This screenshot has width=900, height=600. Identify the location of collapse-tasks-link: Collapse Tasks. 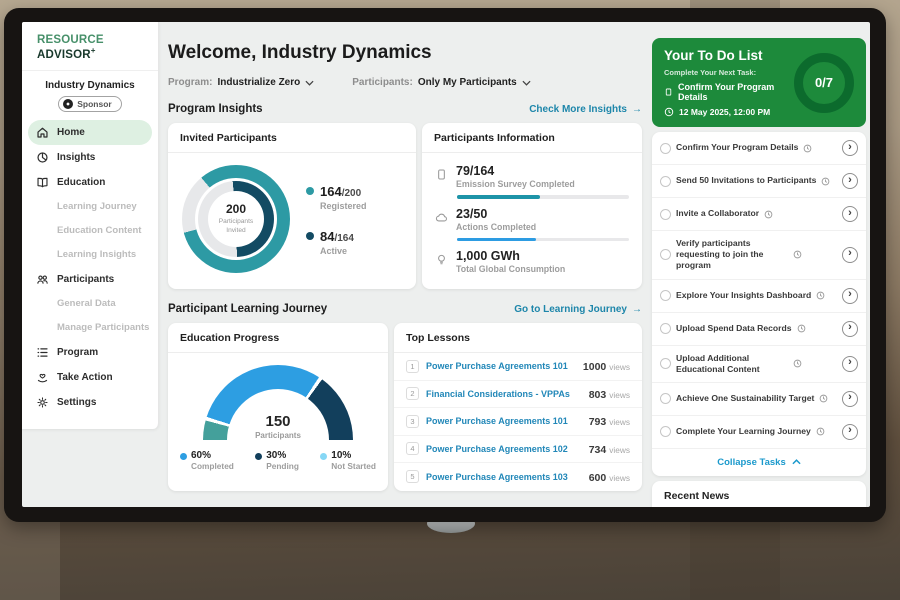
(759, 462).